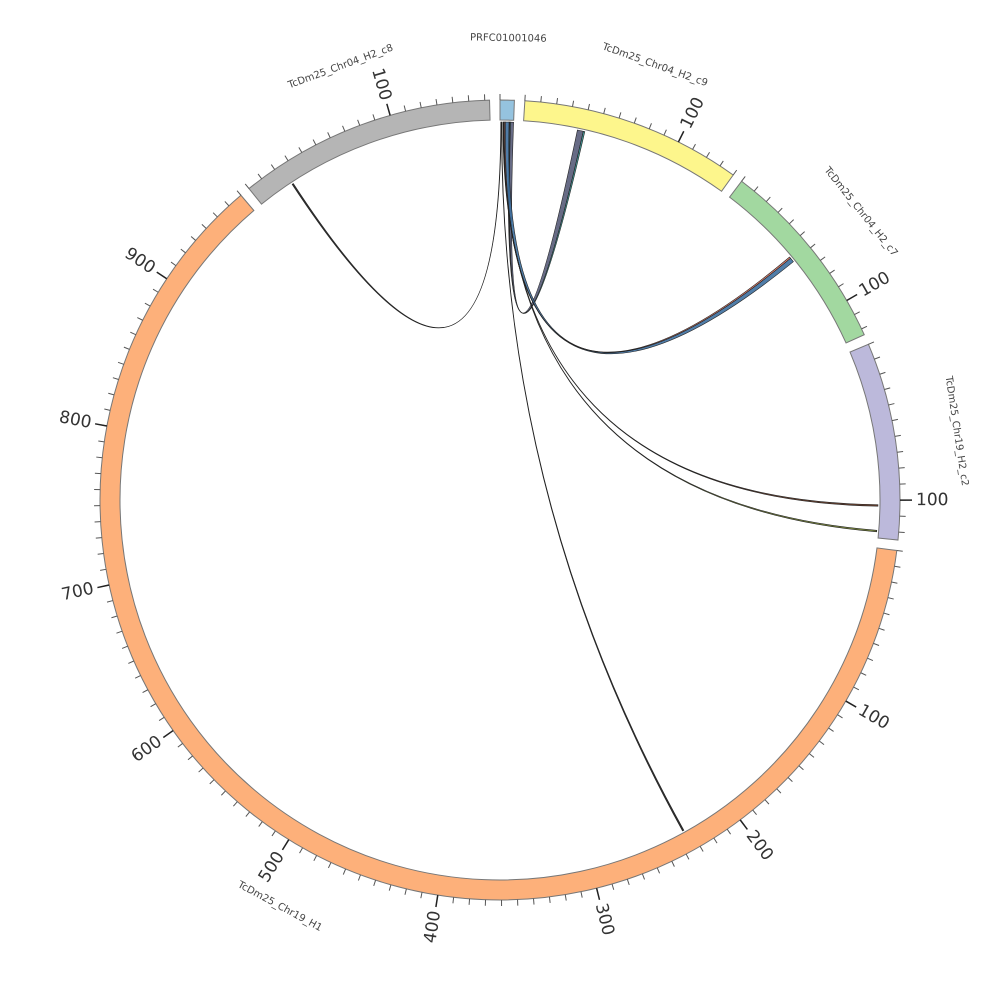  I want to click on tick-label: 200, so click(759, 846).